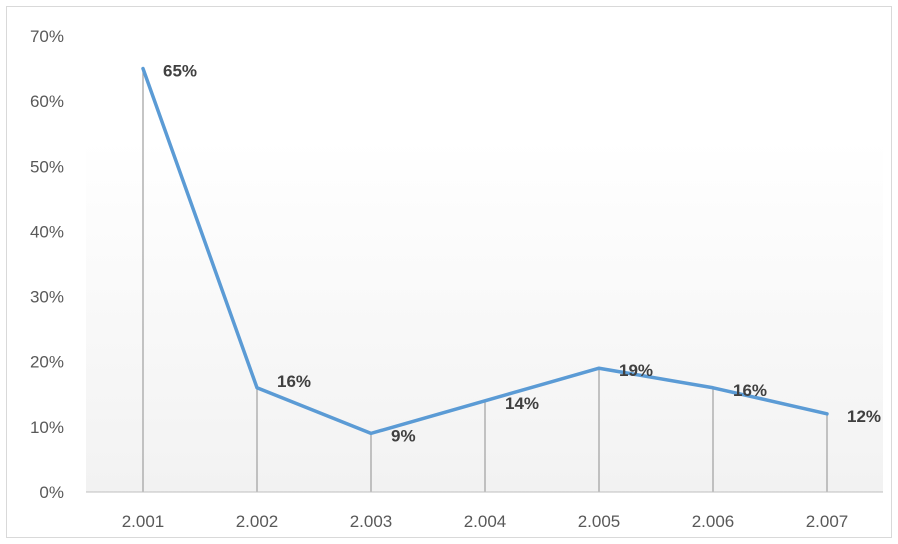 This screenshot has height=544, width=898. Describe the element at coordinates (864, 416) in the screenshot. I see `data-label: 12%` at that location.